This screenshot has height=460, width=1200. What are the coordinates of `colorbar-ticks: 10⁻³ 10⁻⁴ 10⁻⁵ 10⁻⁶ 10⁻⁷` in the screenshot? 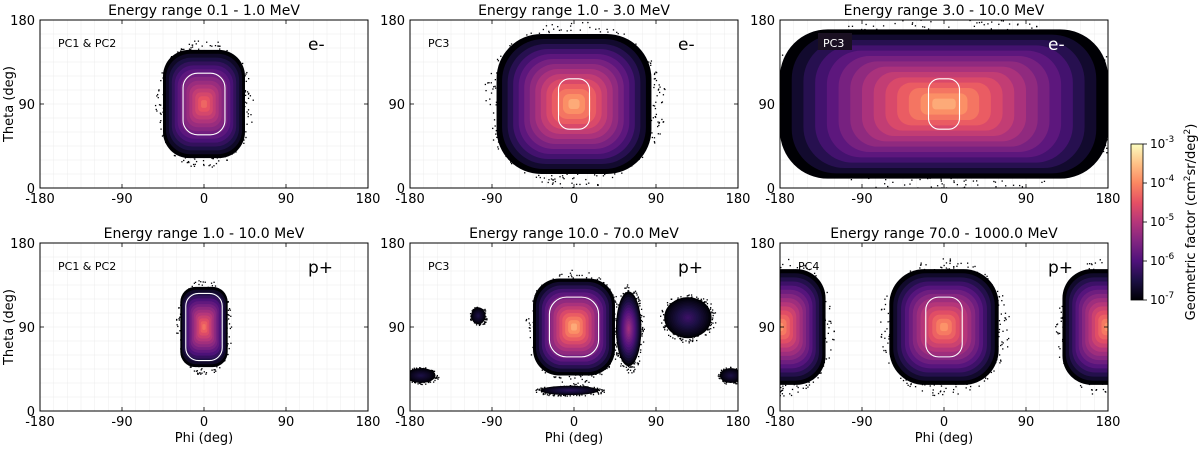 It's located at (1159, 221).